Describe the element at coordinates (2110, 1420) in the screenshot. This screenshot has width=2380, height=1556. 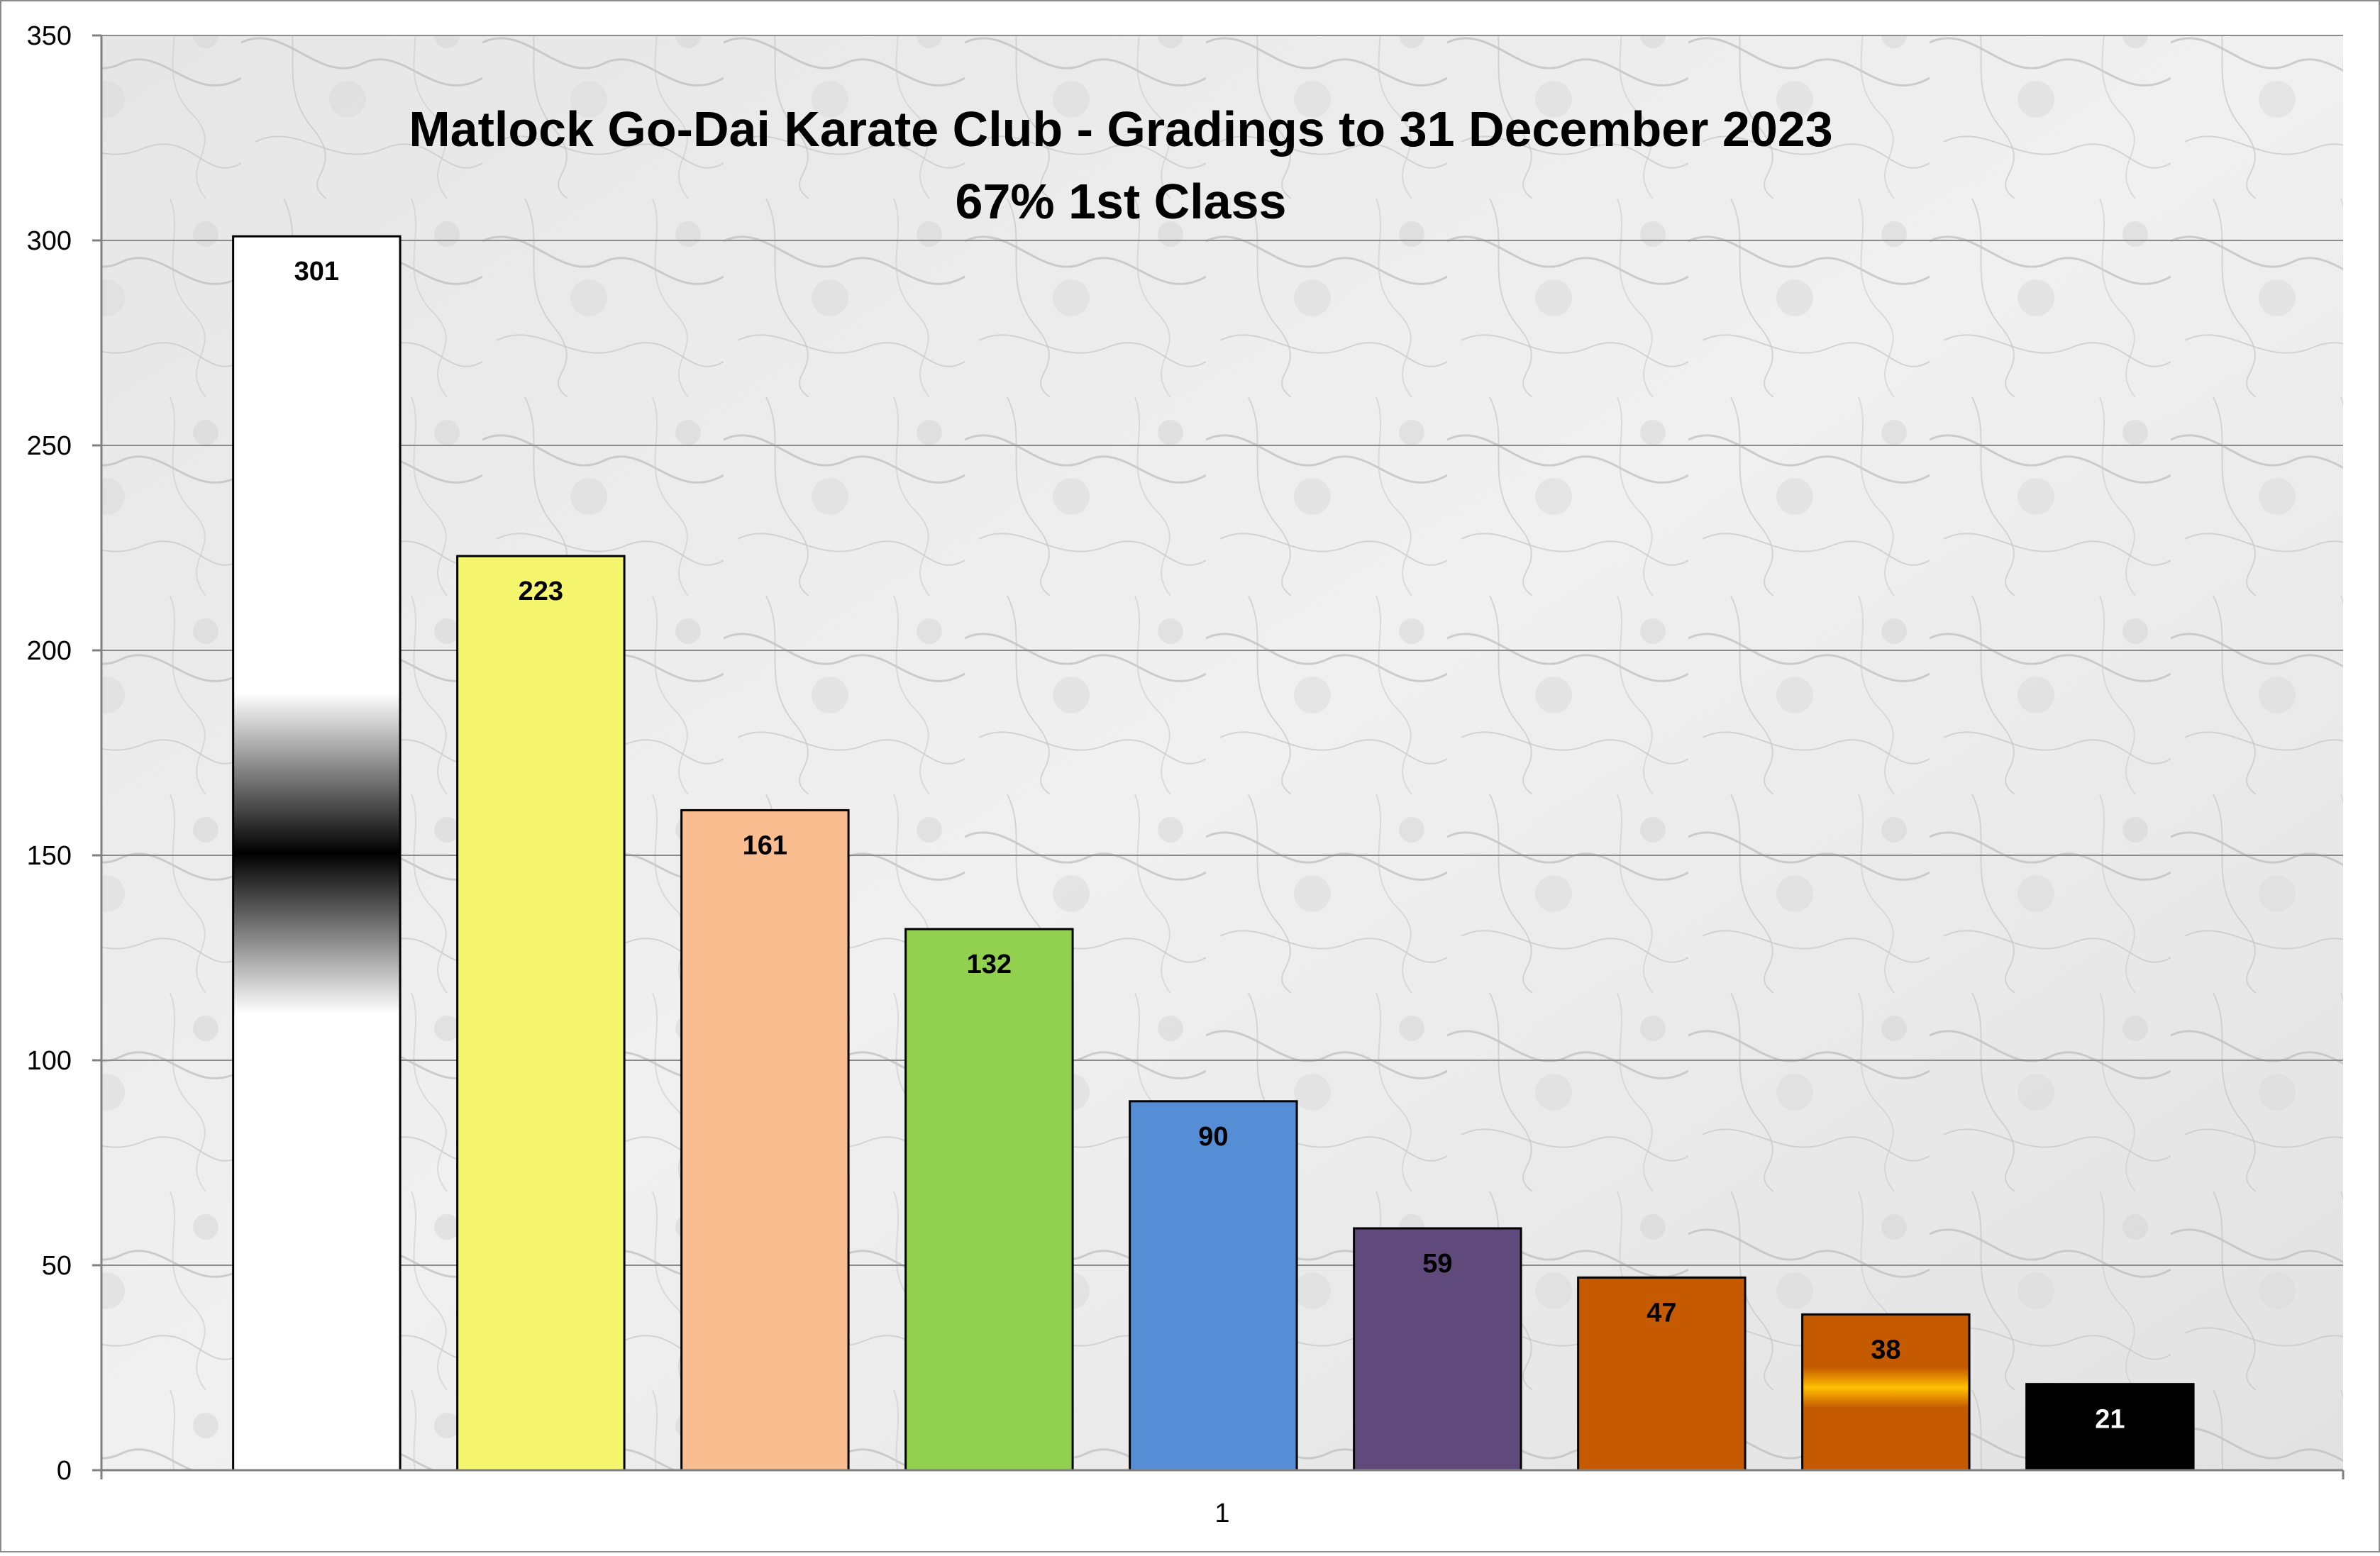
I see `data-label-21: 21` at that location.